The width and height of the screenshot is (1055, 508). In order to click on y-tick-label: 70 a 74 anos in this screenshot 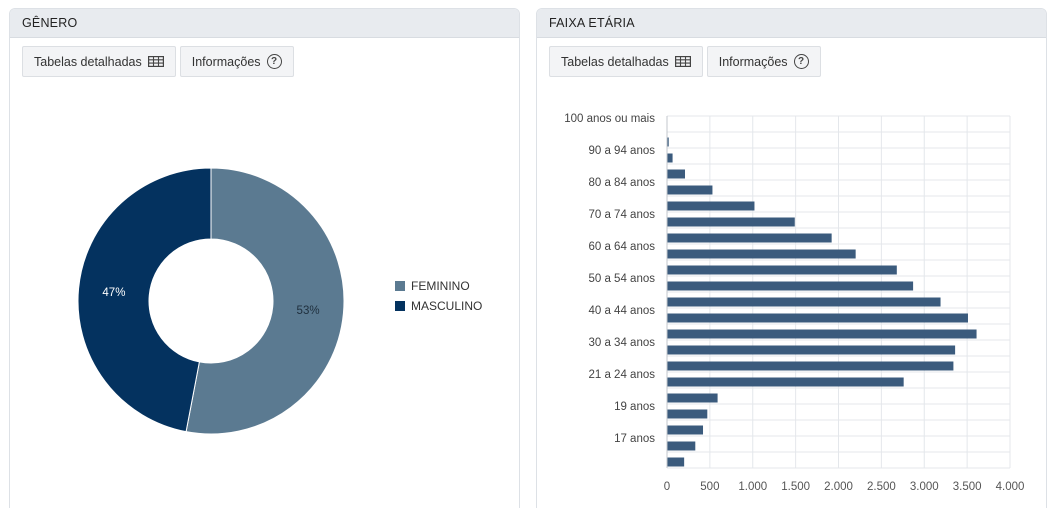, I will do `click(621, 215)`.